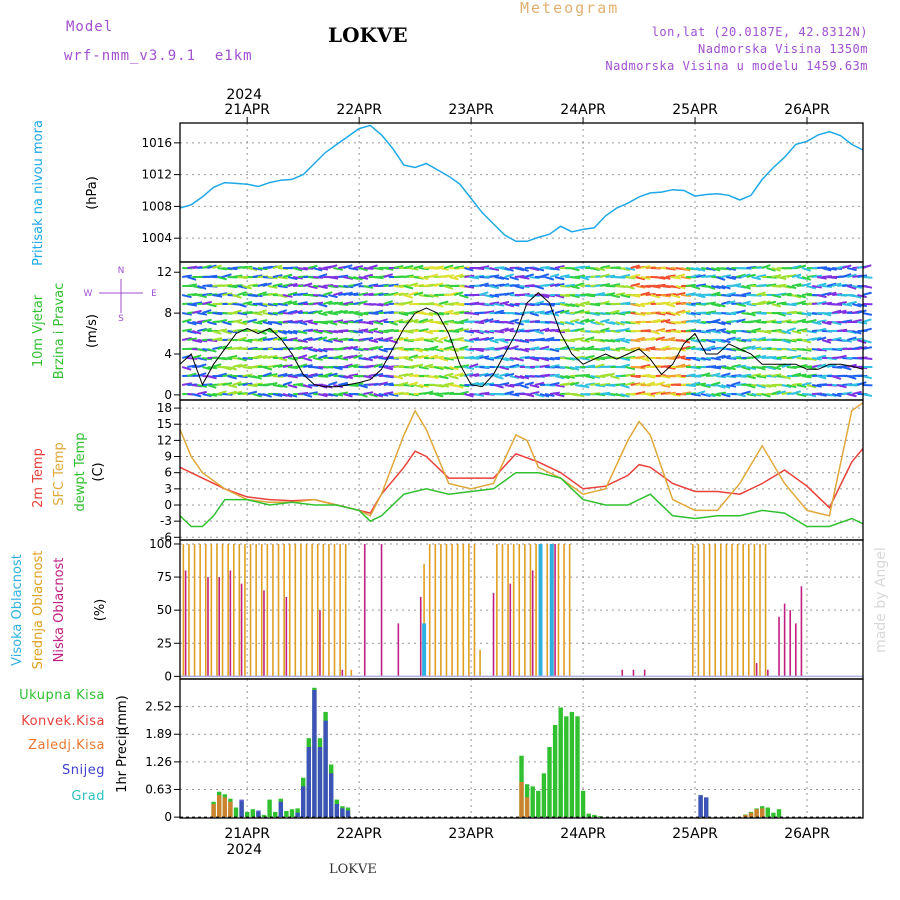  What do you see at coordinates (63, 721) in the screenshot?
I see `precip-legend-item: Konvek.Kisa` at bounding box center [63, 721].